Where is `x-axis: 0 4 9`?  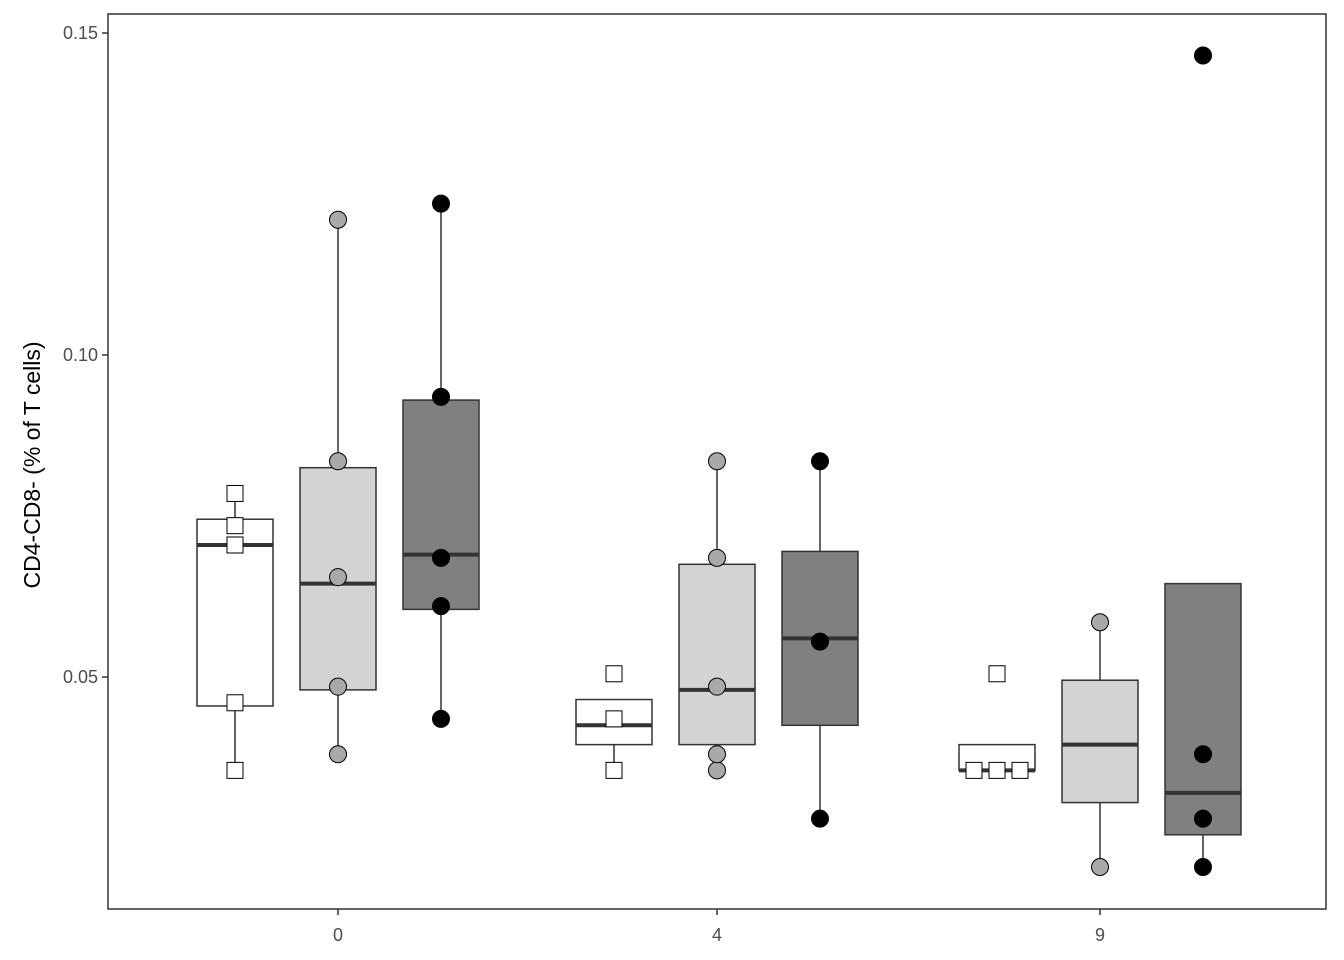 x-axis: 0 4 9 is located at coordinates (719, 927).